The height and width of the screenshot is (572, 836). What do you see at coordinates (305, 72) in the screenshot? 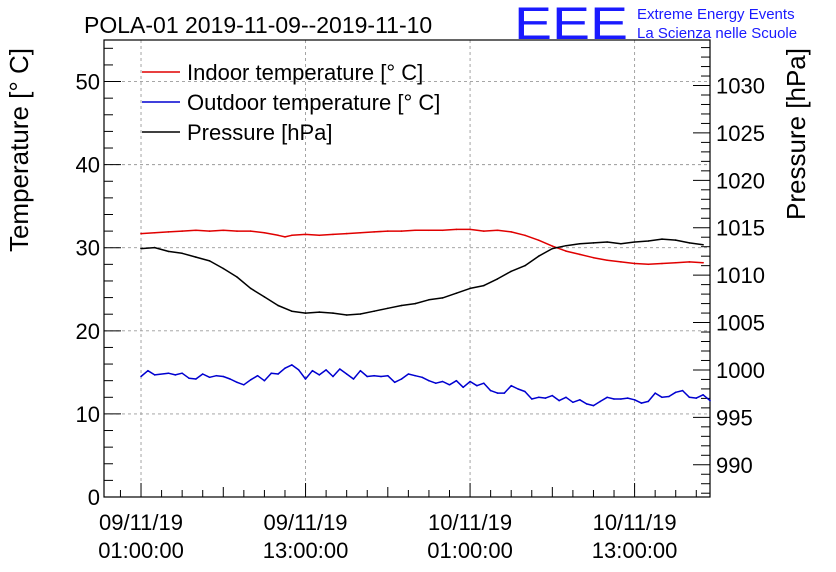
I see `legend-label-0: Indoor temperature [° C]` at bounding box center [305, 72].